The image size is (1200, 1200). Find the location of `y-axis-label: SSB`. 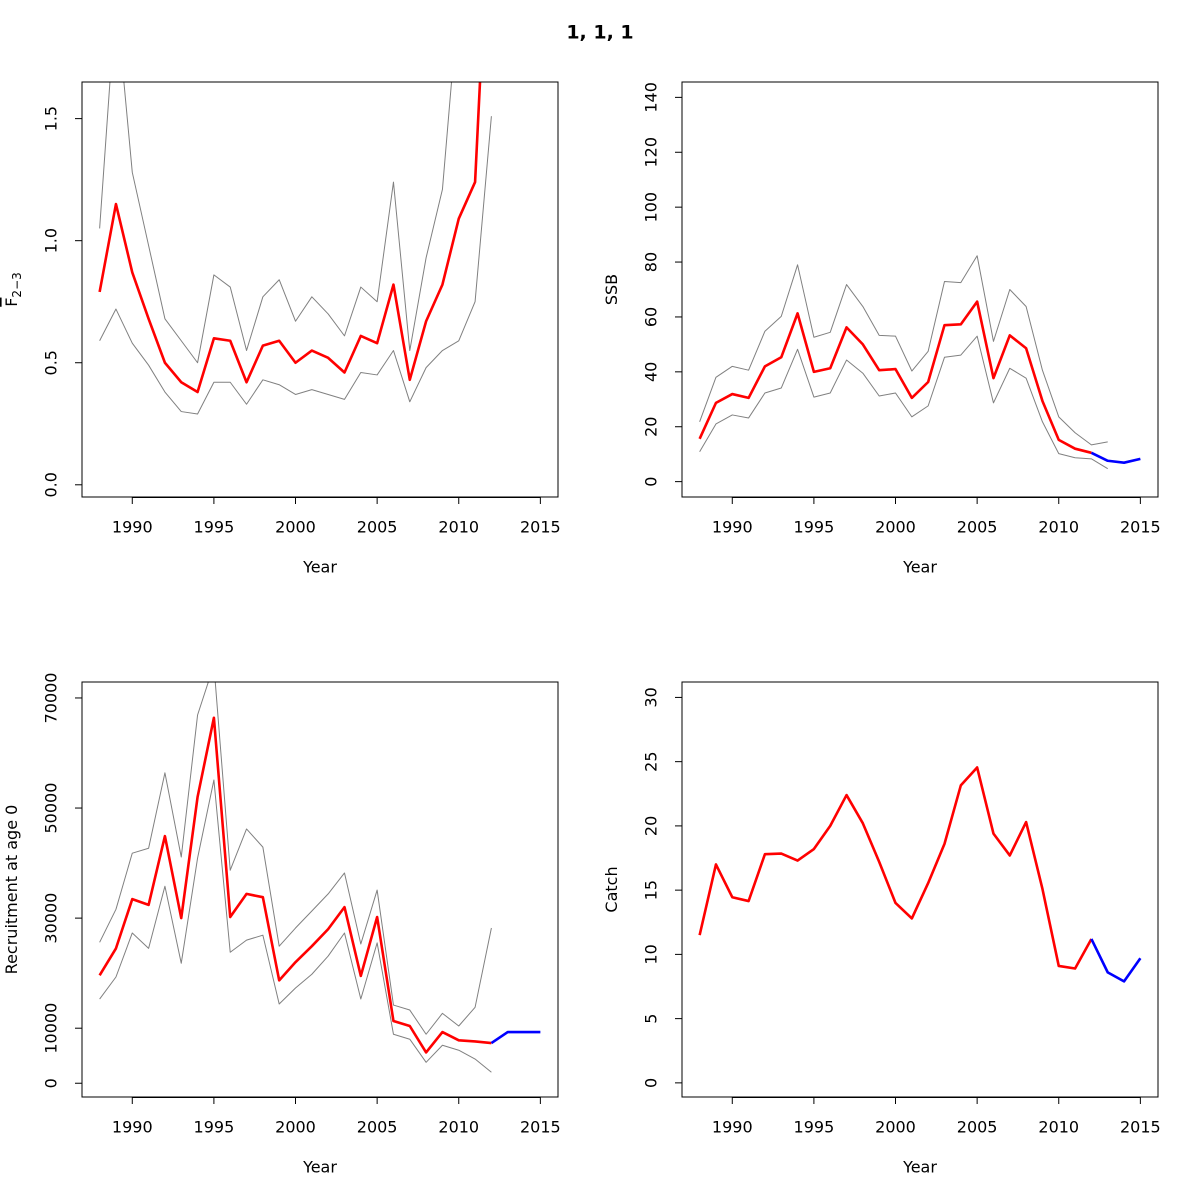

y-axis-label: SSB is located at coordinates (611, 289).